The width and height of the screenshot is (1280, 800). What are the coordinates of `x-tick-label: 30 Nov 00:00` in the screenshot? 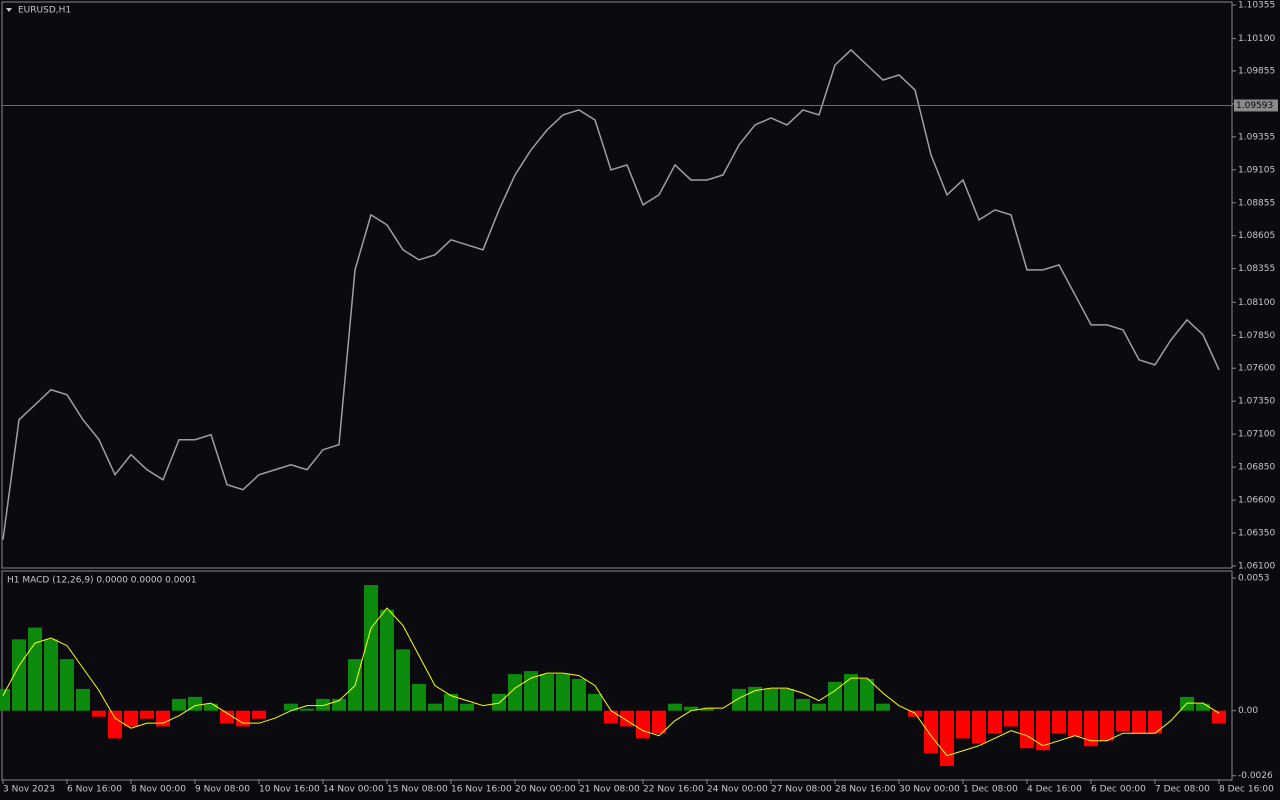 It's located at (929, 790).